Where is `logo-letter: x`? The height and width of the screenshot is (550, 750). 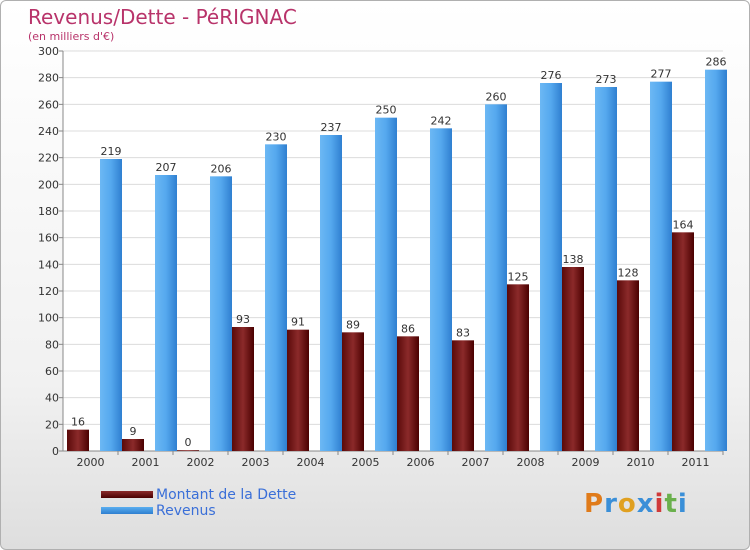
logo-letter: x is located at coordinates (645, 504).